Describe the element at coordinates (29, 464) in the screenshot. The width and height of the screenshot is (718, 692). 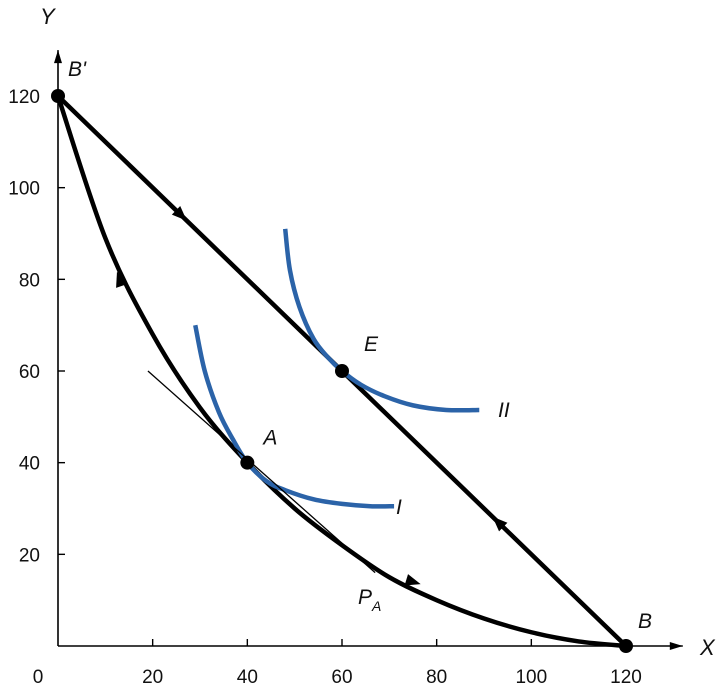
I see `y-tick-label: 40` at that location.